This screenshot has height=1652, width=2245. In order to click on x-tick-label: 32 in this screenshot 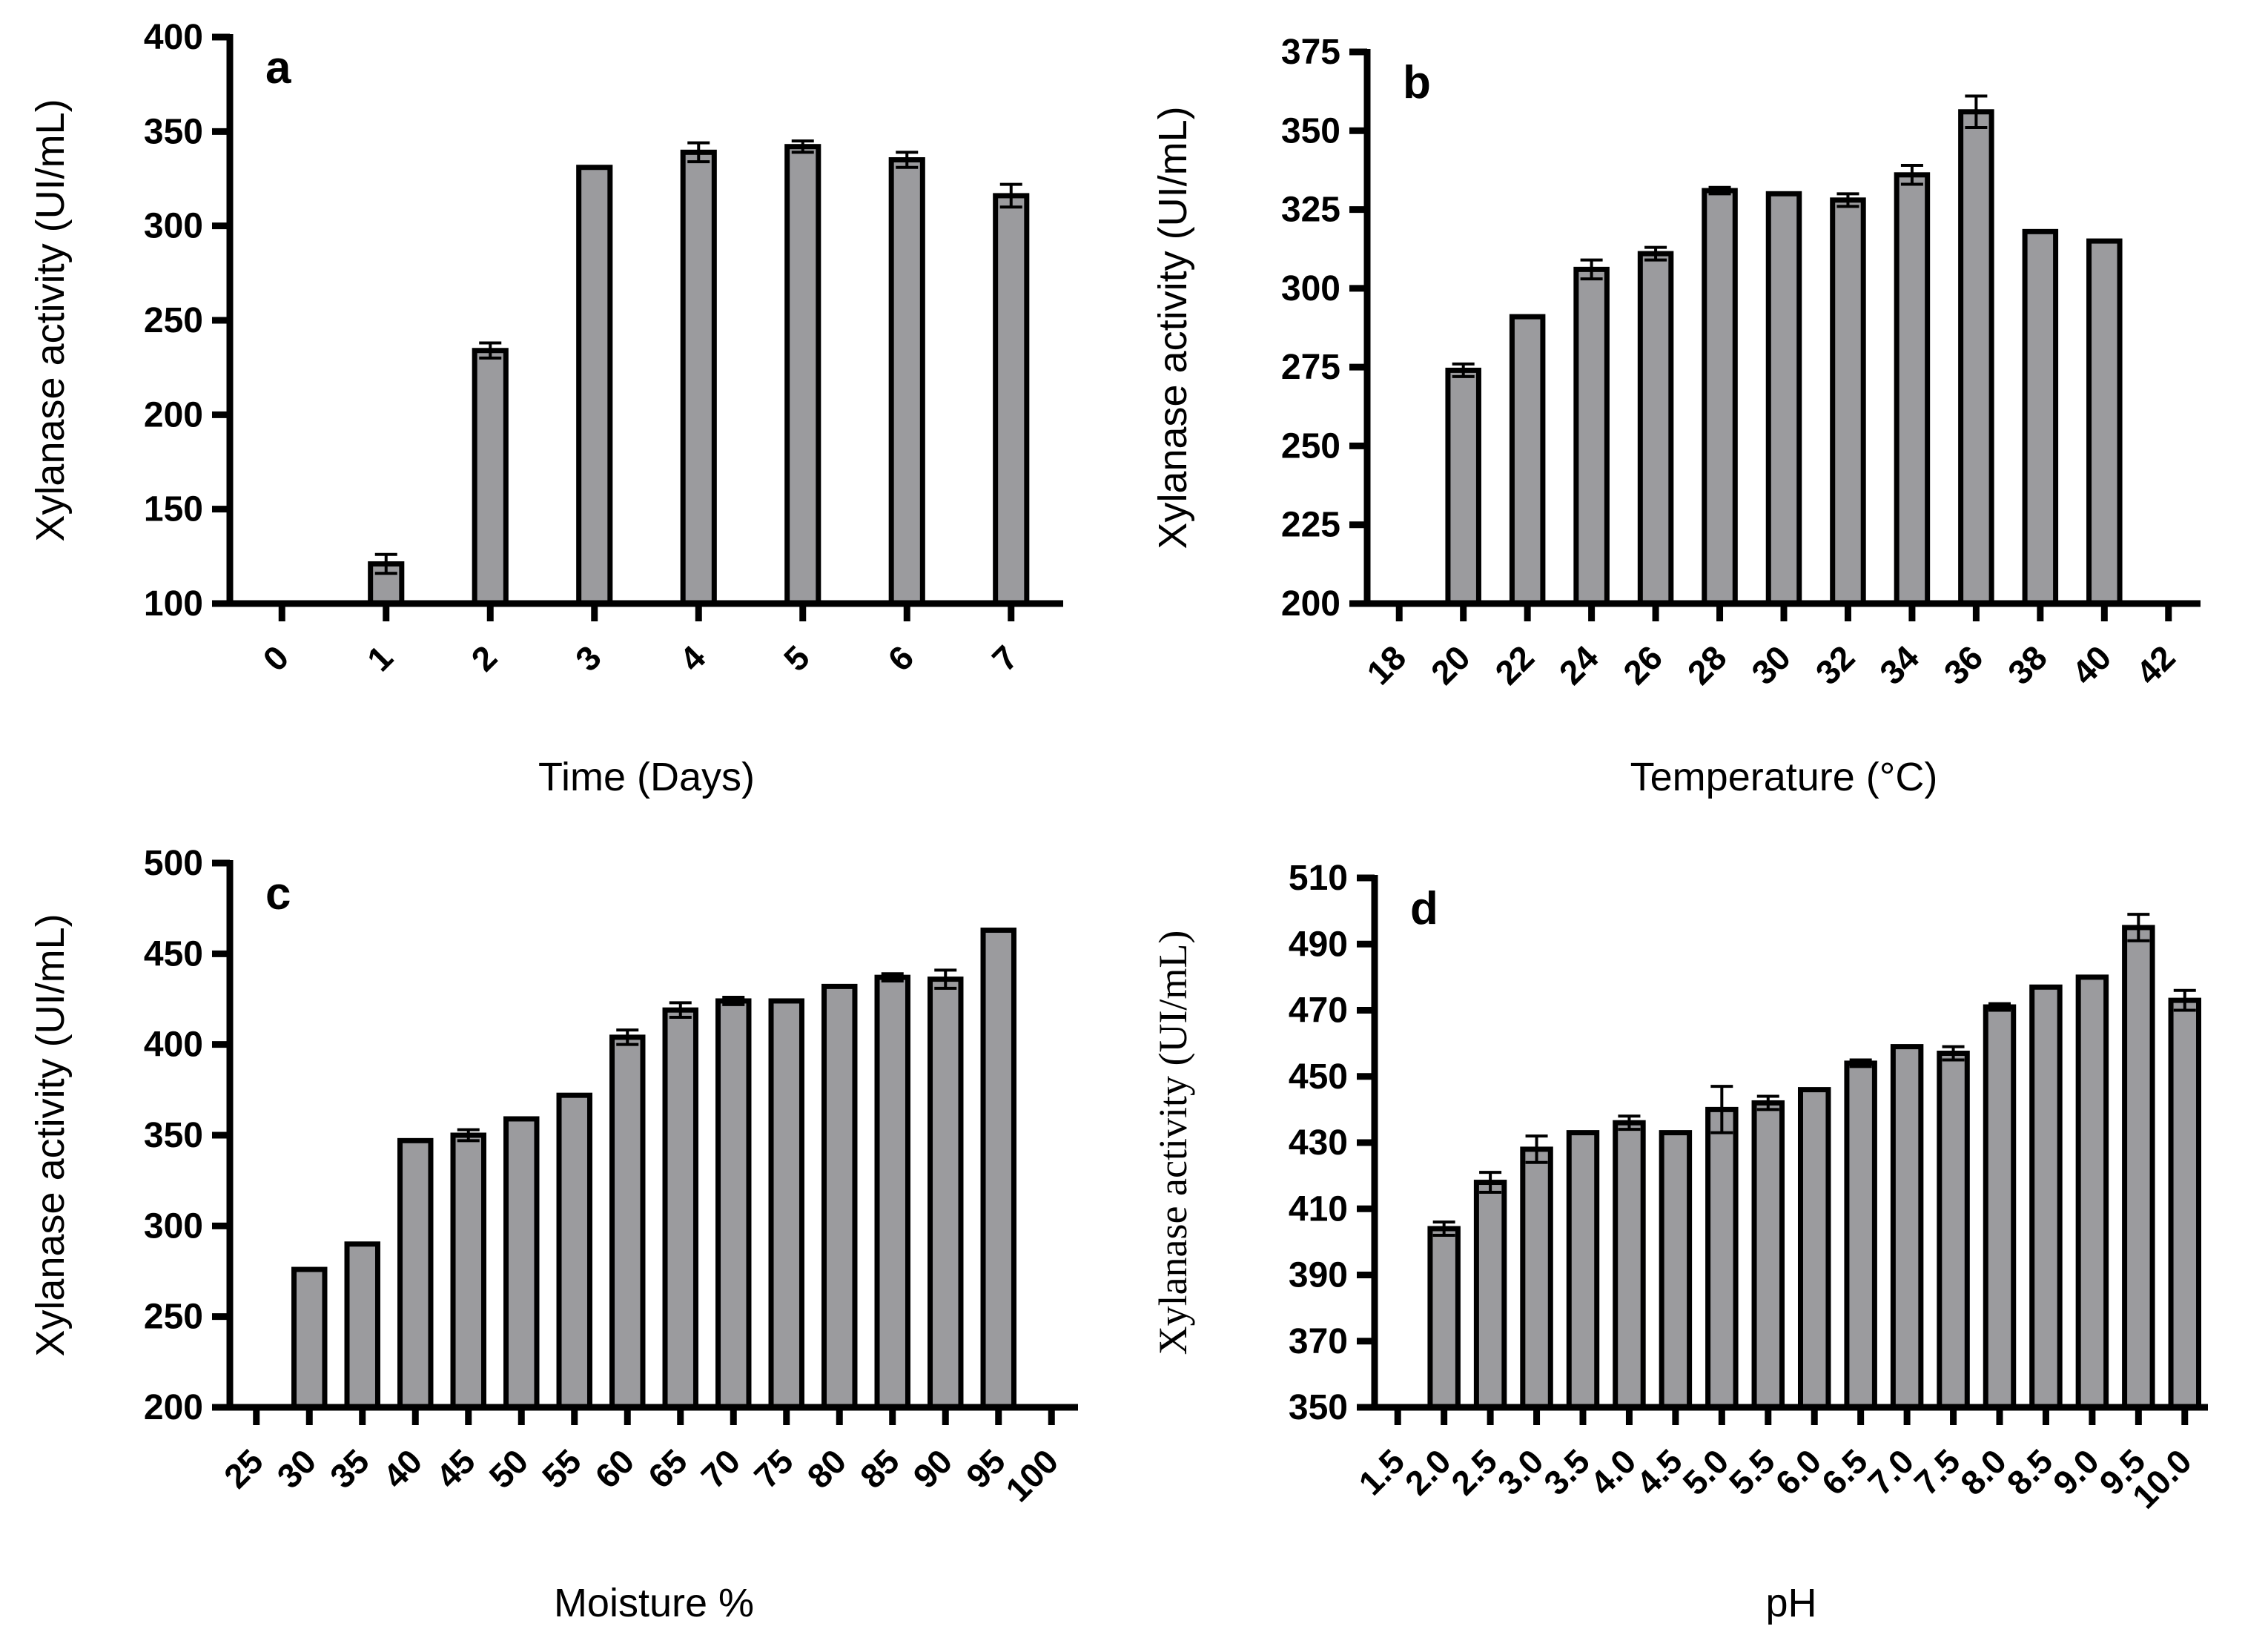, I will do `click(1835, 665)`.